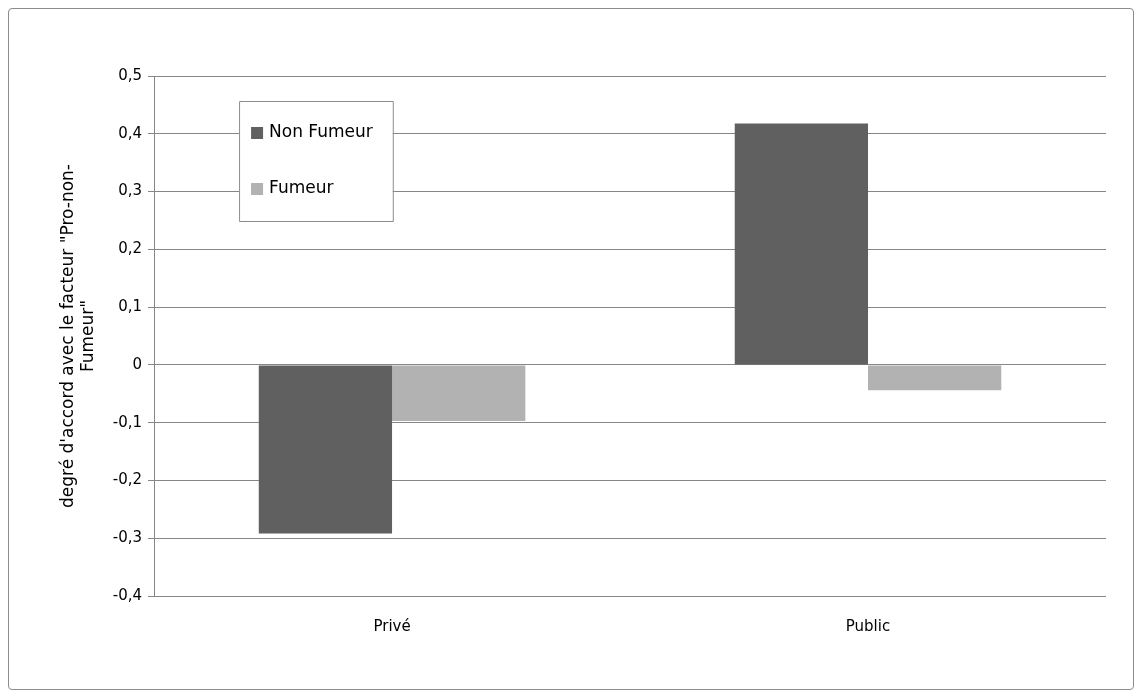  What do you see at coordinates (321, 131) in the screenshot?
I see `legend-label: Non Fumeur` at bounding box center [321, 131].